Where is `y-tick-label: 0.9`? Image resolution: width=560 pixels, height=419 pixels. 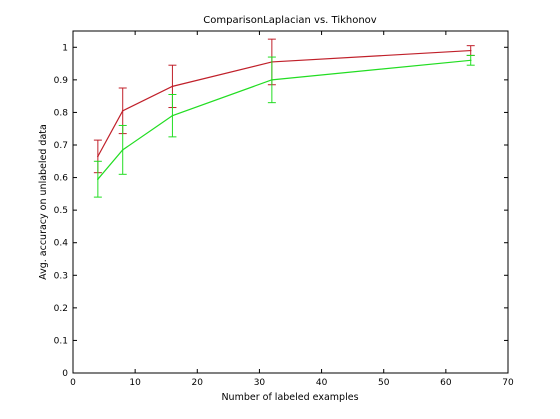 y-tick-label: 0.9 is located at coordinates (61, 81).